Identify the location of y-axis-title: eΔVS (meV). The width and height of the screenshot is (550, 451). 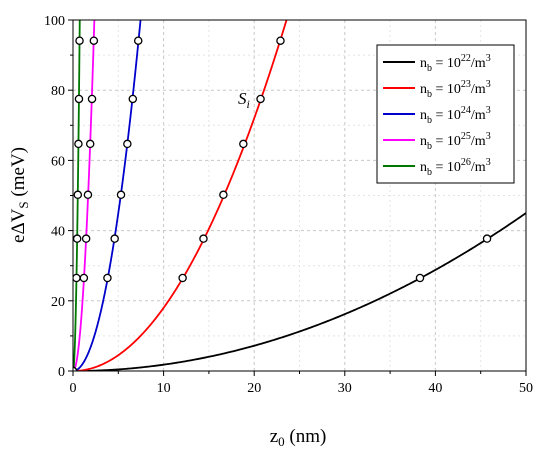
(19, 195).